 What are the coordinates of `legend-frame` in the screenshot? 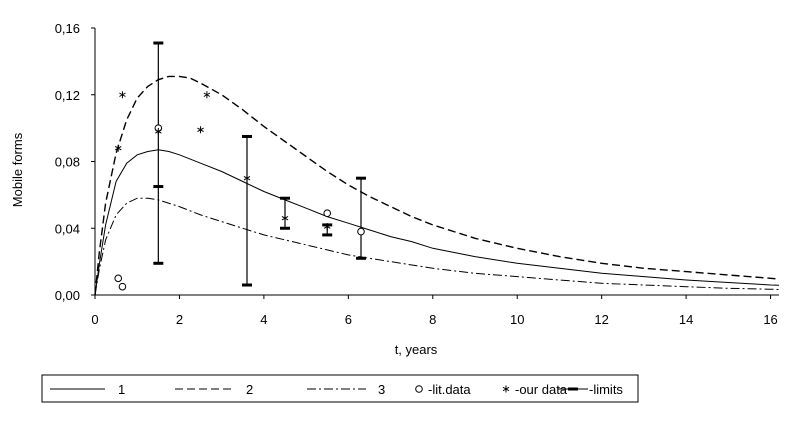 It's located at (340, 388).